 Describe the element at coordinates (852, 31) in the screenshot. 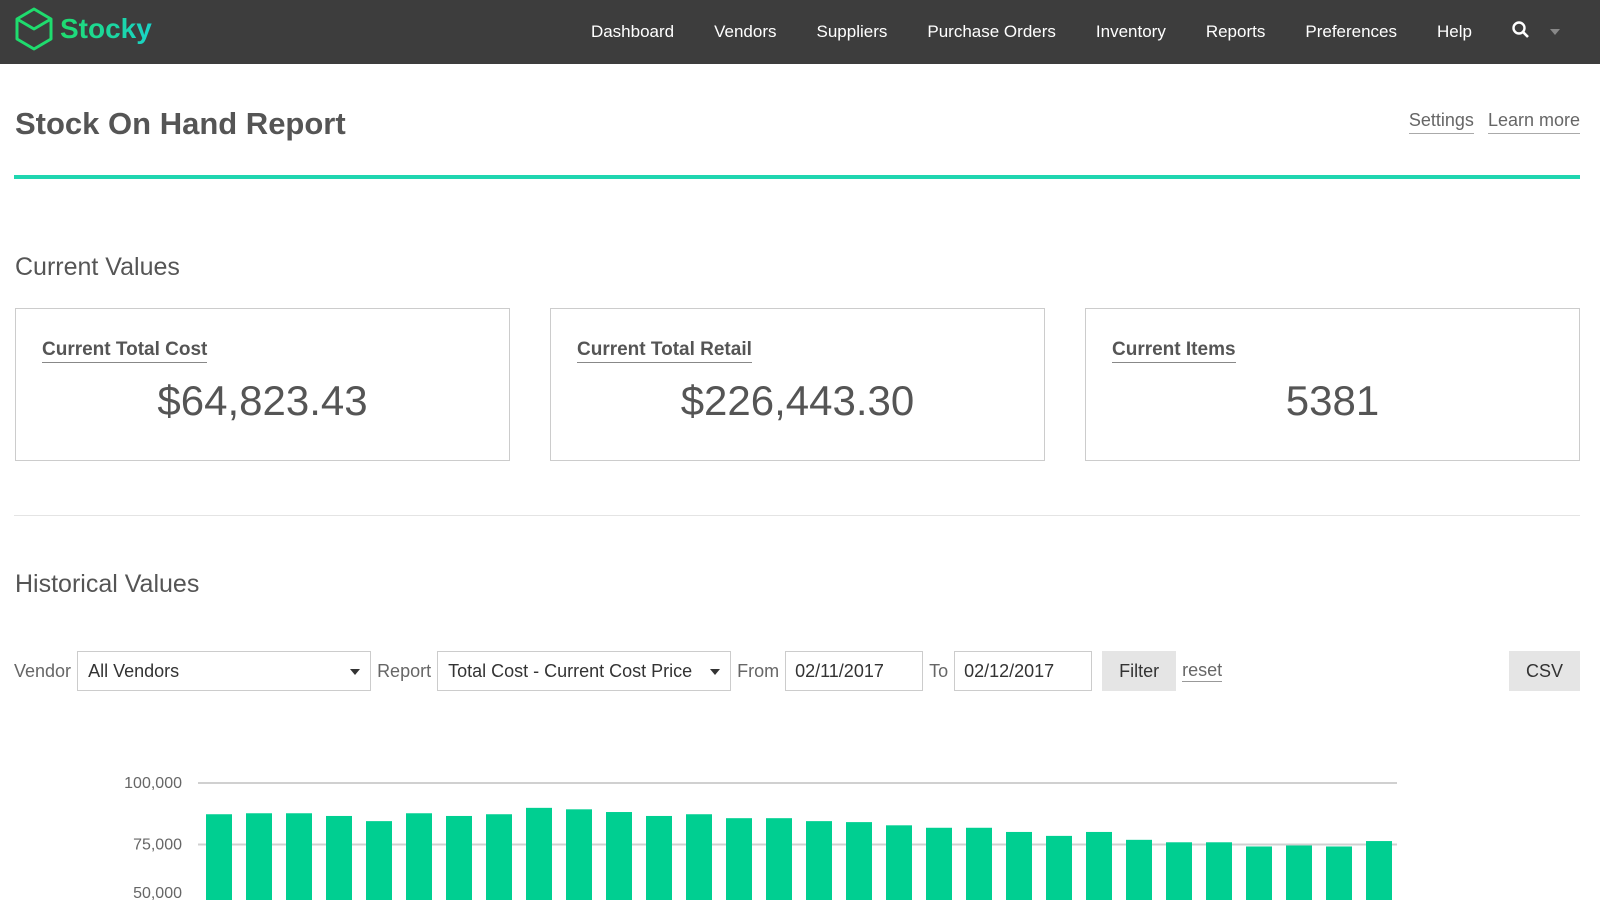

I see `nav-suppliers: Suppliers` at that location.